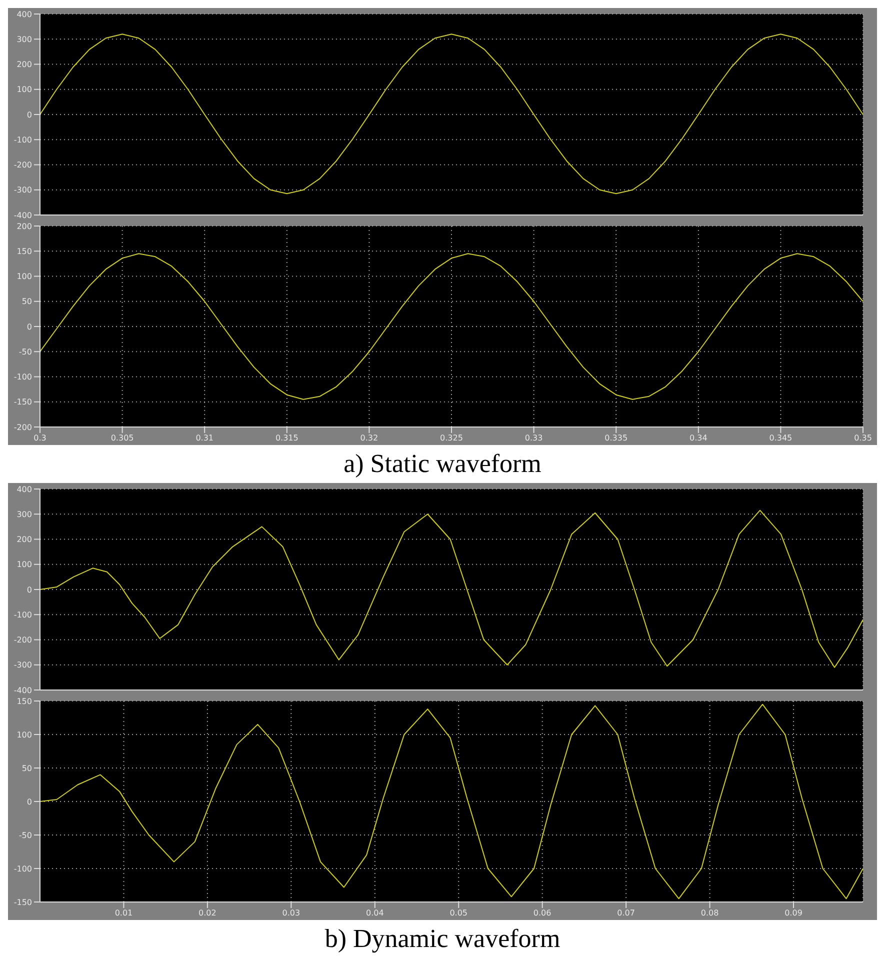 Image resolution: width=885 pixels, height=965 pixels. What do you see at coordinates (616, 438) in the screenshot?
I see `x-tick-label: 0.335` at bounding box center [616, 438].